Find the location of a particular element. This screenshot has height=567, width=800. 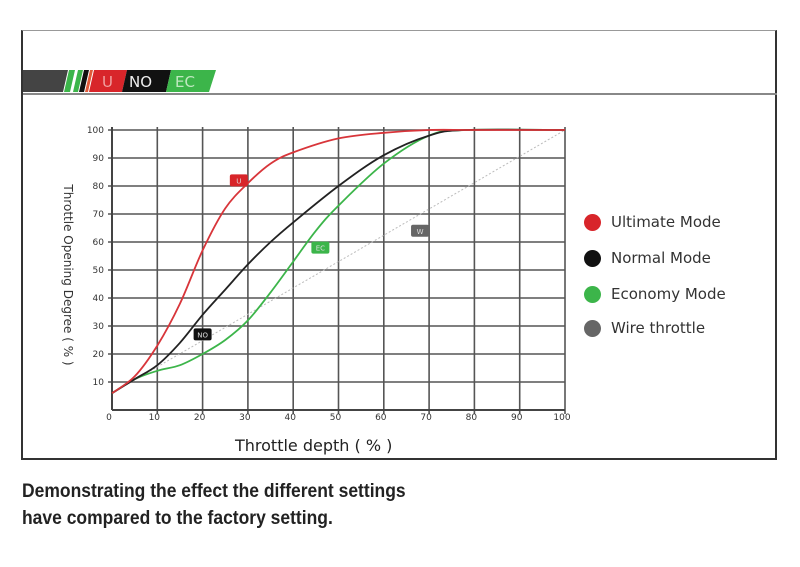

y-tick-label: 80 is located at coordinates (99, 187).